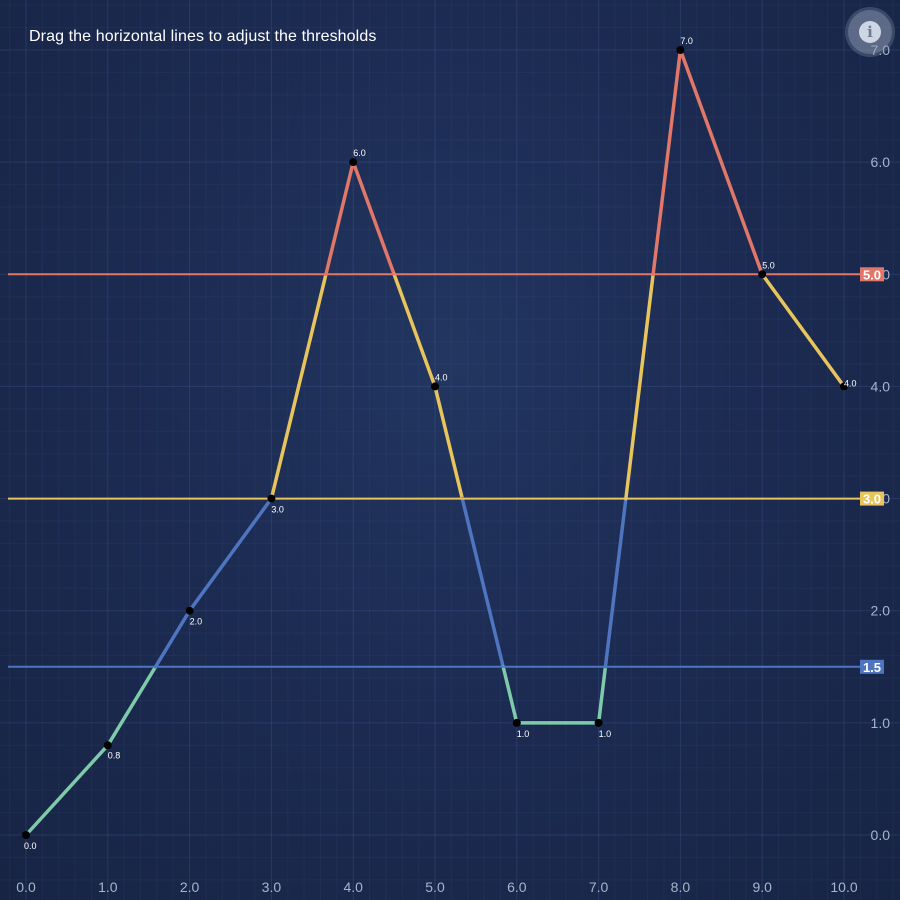 The height and width of the screenshot is (900, 900). I want to click on info-icon: i, so click(870, 32).